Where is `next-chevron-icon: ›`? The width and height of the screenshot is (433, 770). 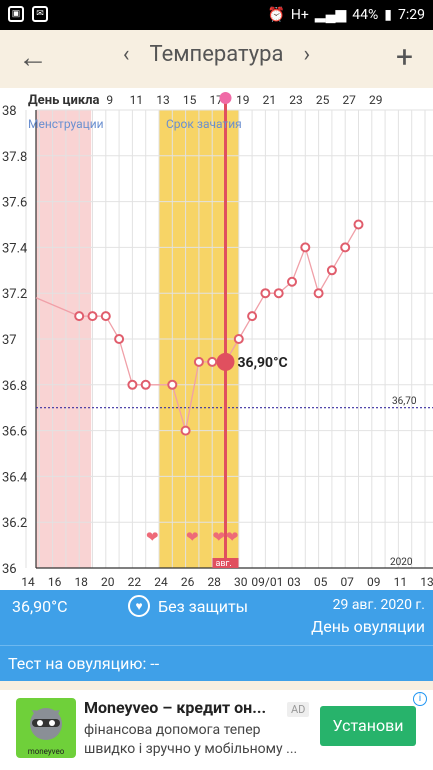 next-chevron-icon: › is located at coordinates (307, 54).